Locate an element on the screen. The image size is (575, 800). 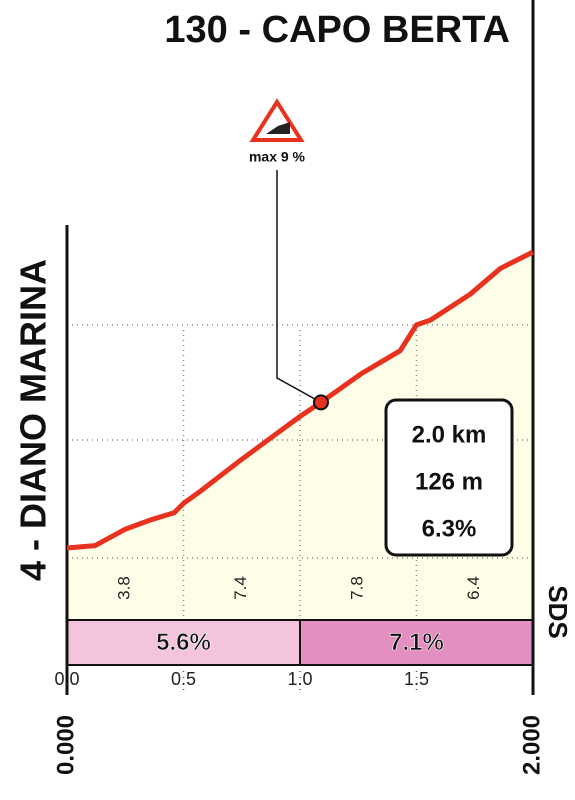
max-gradient-leader is located at coordinates (299, 287).